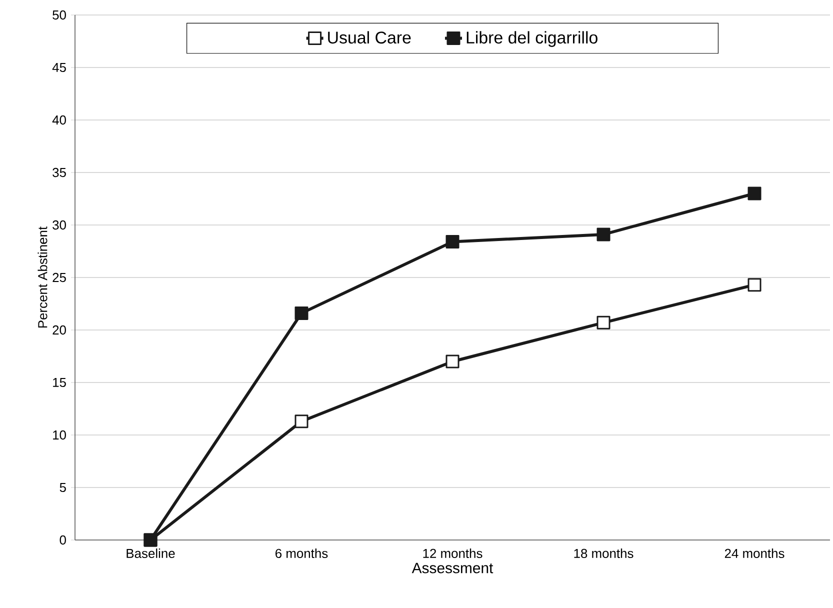 This screenshot has height=608, width=833. What do you see at coordinates (302, 553) in the screenshot?
I see `x-tick-label: 6 months` at bounding box center [302, 553].